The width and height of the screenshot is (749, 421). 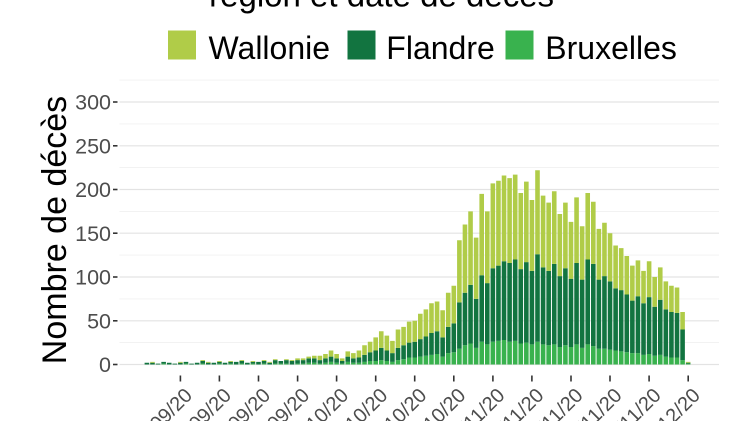 What do you see at coordinates (99, 321) in the screenshot?
I see `svg-text: 50` at bounding box center [99, 321].